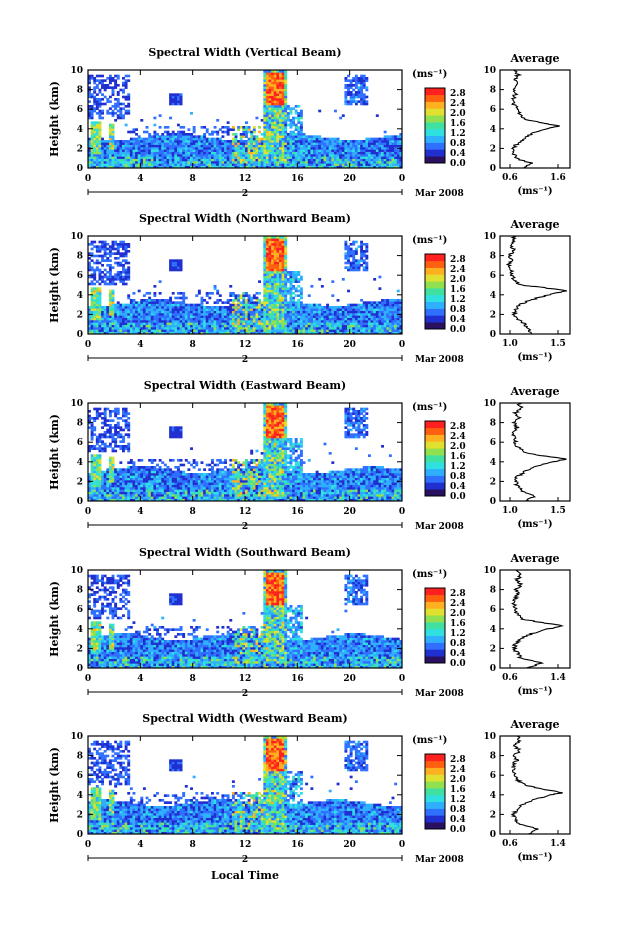  Describe the element at coordinates (458, 164) in the screenshot. I see `colorbar-tick-label: 0.0` at that location.